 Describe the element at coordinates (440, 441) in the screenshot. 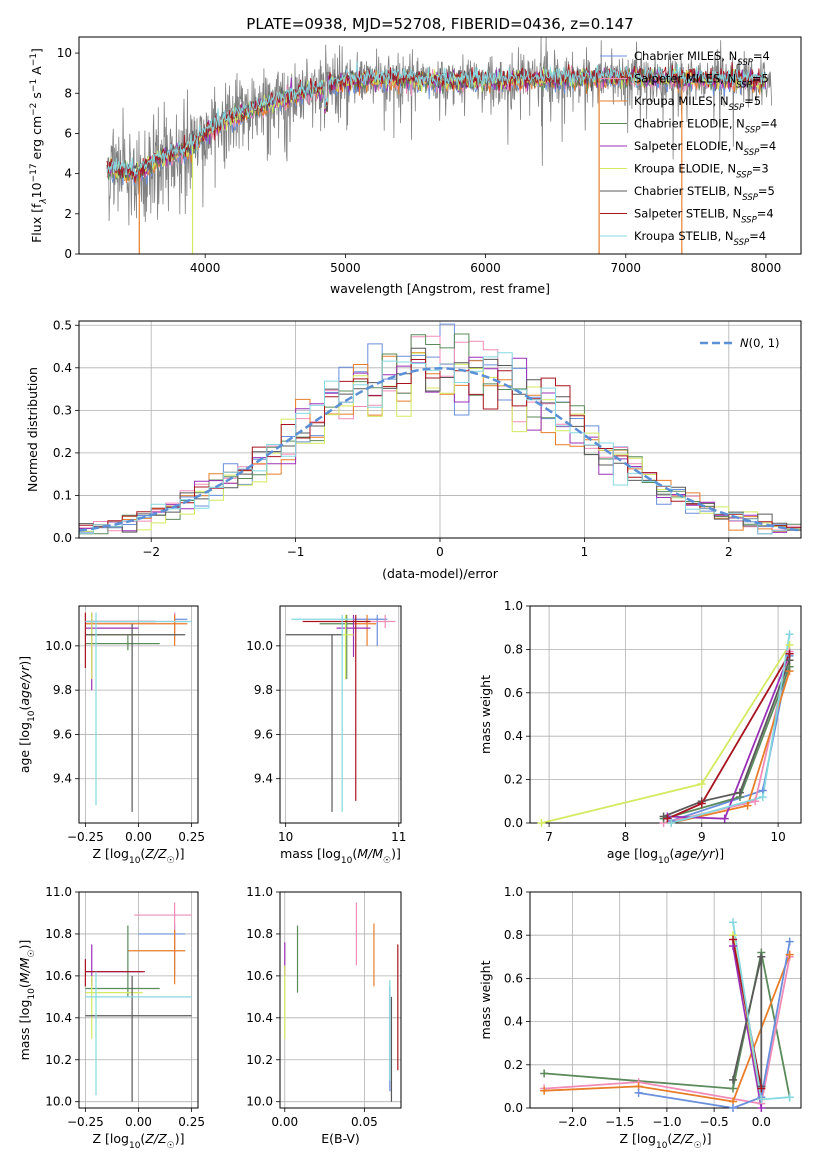

I see `histogram-chabrier_stelib` at that location.